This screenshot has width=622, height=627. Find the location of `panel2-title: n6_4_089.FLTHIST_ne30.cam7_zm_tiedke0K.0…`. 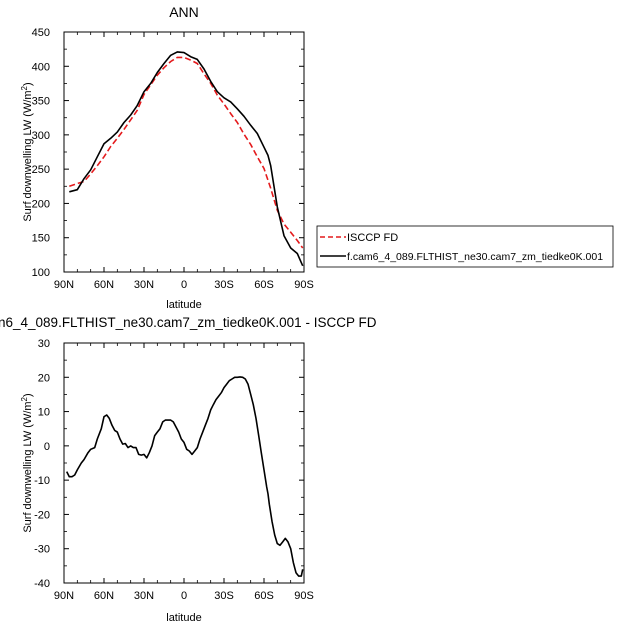

panel2-title: n6_4_089.FLTHIST_ne30.cam7_zm_tiedke0K.0… is located at coordinates (188, 322).